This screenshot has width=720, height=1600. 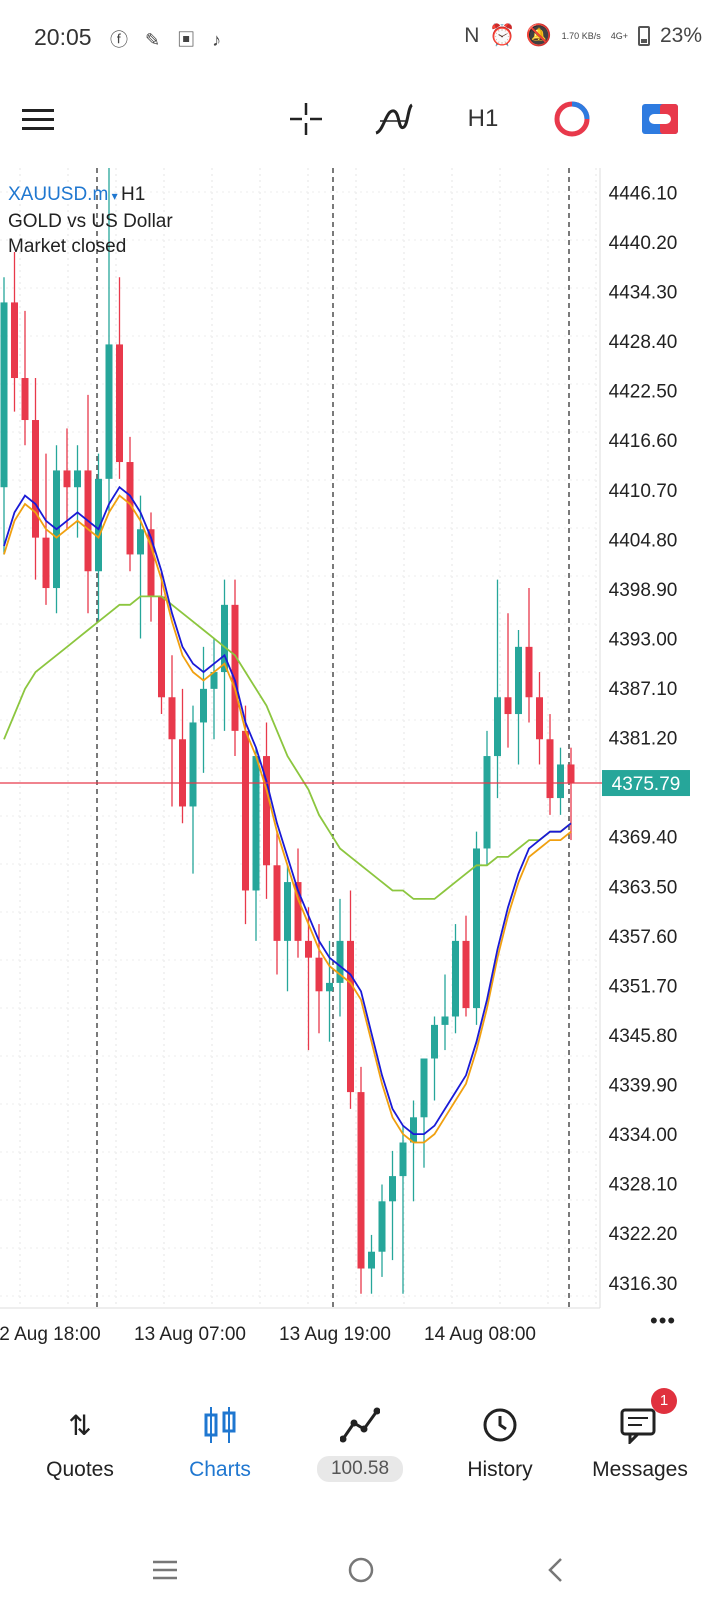 What do you see at coordinates (572, 119) in the screenshot?
I see `chart-objects-icon` at bounding box center [572, 119].